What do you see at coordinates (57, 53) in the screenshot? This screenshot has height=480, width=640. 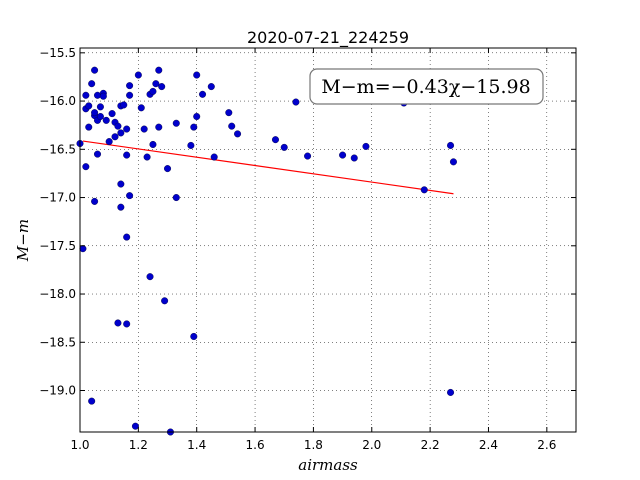 I see `y-tick-label: −15.5` at bounding box center [57, 53].